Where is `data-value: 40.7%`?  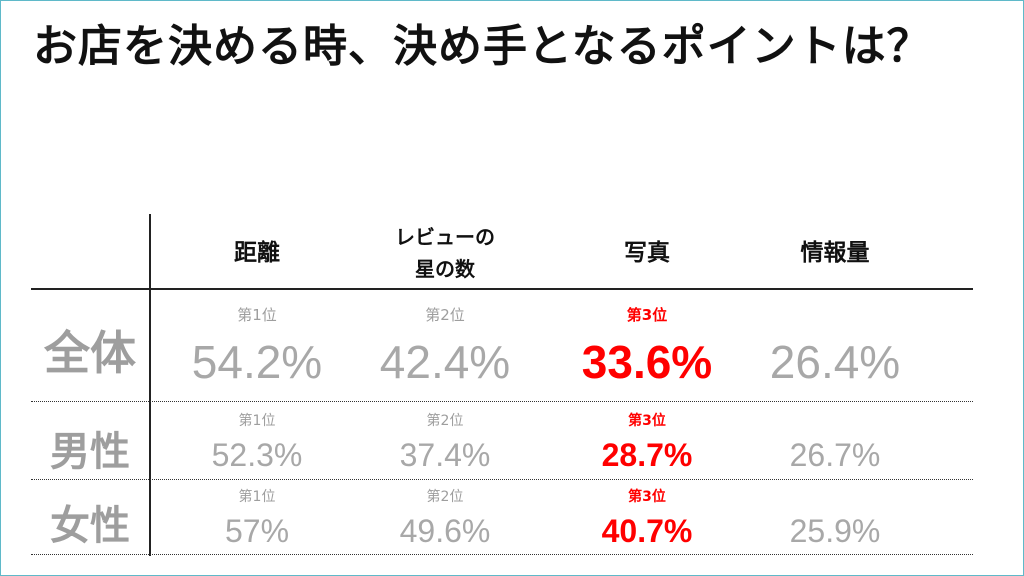
data-value: 40.7% is located at coordinates (647, 531).